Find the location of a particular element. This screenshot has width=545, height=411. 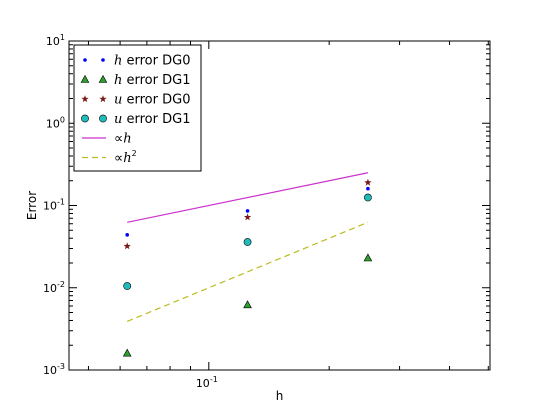

legend-item: u error DG1 is located at coordinates (135, 119).